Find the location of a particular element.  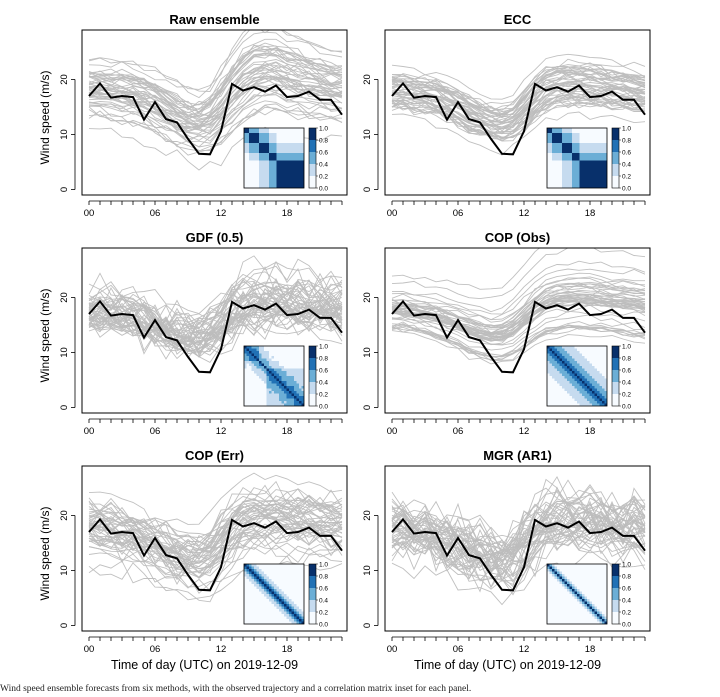

colorbar-step is located at coordinates (312, 594).